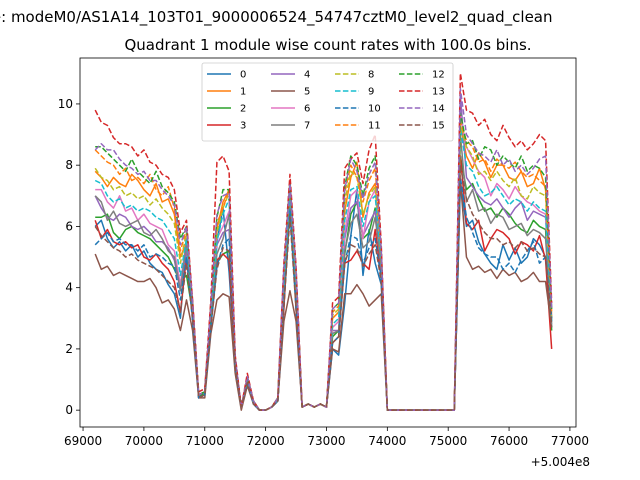 The width and height of the screenshot is (640, 480). I want to click on y-tick-label: 10, so click(65, 104).